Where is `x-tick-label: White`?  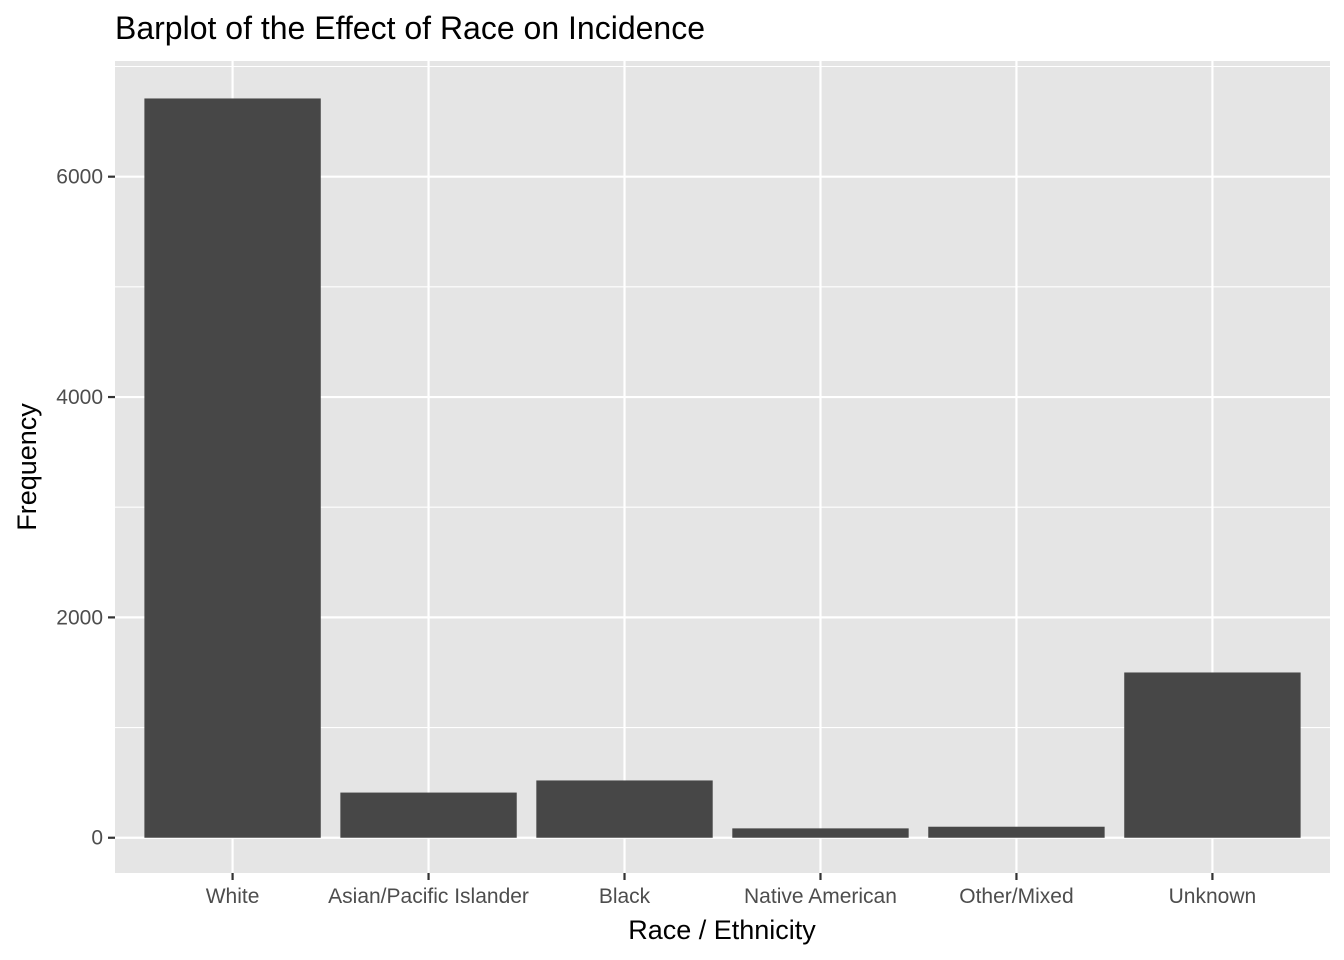 x-tick-label: White is located at coordinates (233, 896).